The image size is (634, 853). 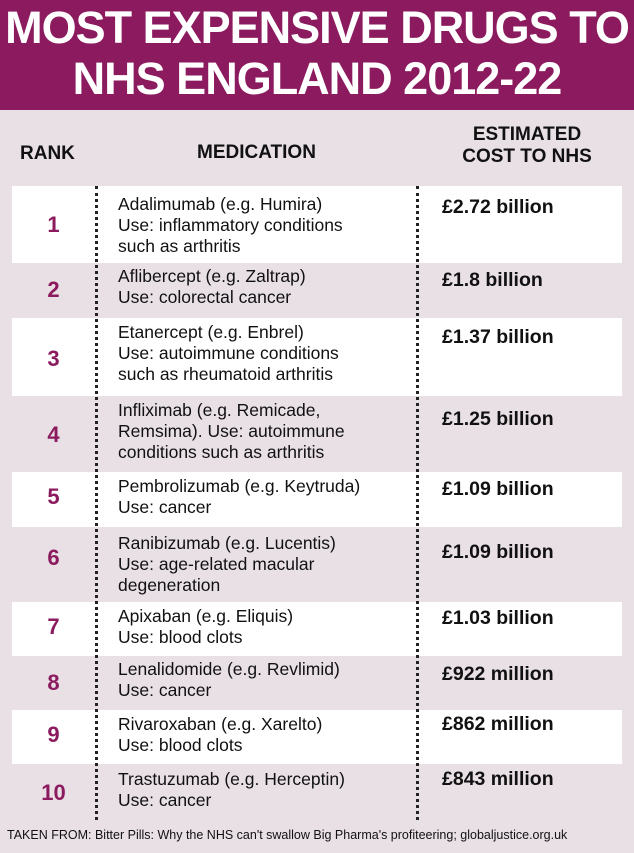 What do you see at coordinates (53, 496) in the screenshot?
I see `rank-number: 5` at bounding box center [53, 496].